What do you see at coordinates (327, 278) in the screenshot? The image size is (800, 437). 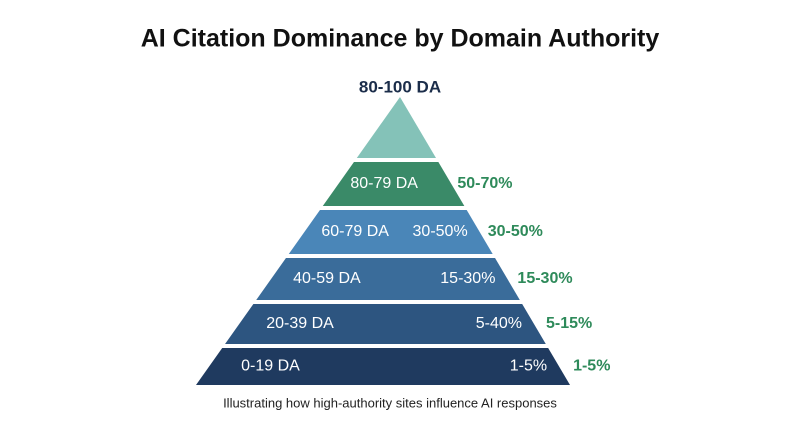 I see `tier-label: 40-59 DA` at bounding box center [327, 278].